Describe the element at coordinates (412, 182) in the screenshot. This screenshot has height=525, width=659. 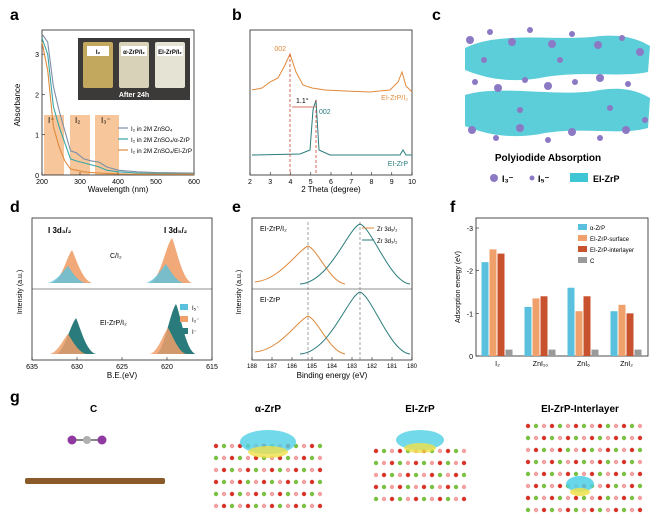
I see `xtick-label-b: 10` at that location.